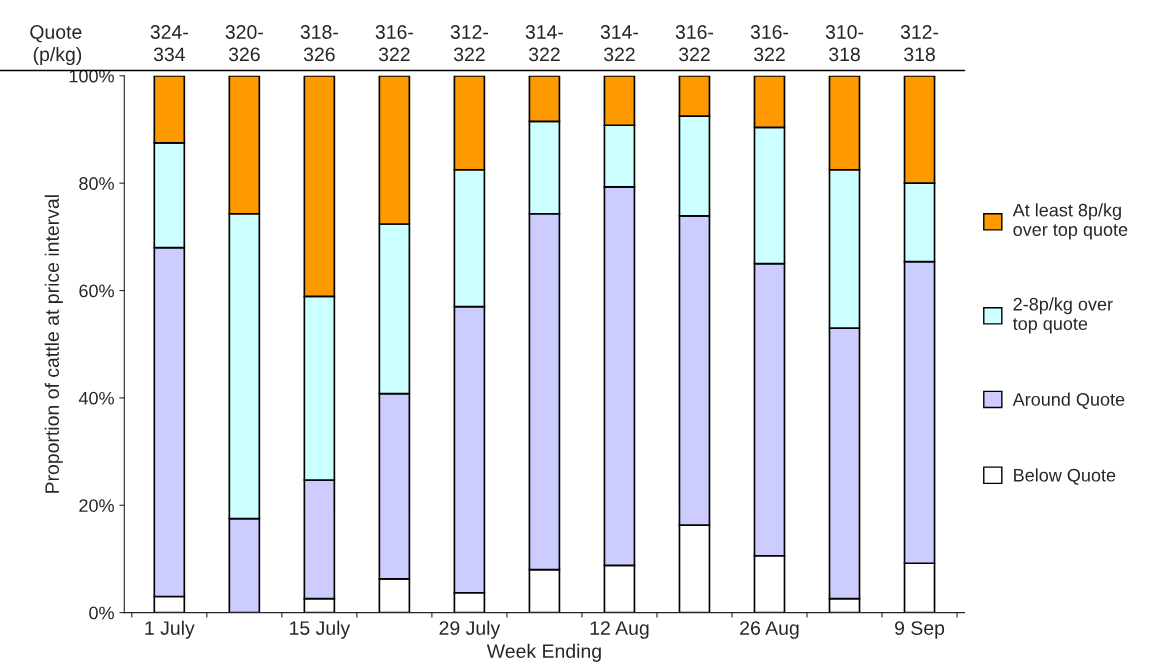  I want to click on text: 324- 334, so click(169, 43).